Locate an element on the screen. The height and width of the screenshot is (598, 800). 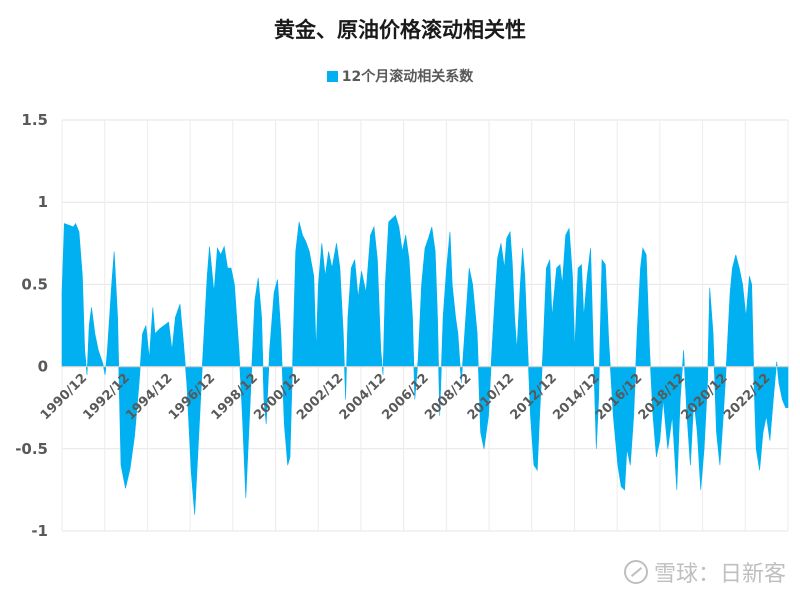
y-tick-label: 0 is located at coordinates (43, 367).